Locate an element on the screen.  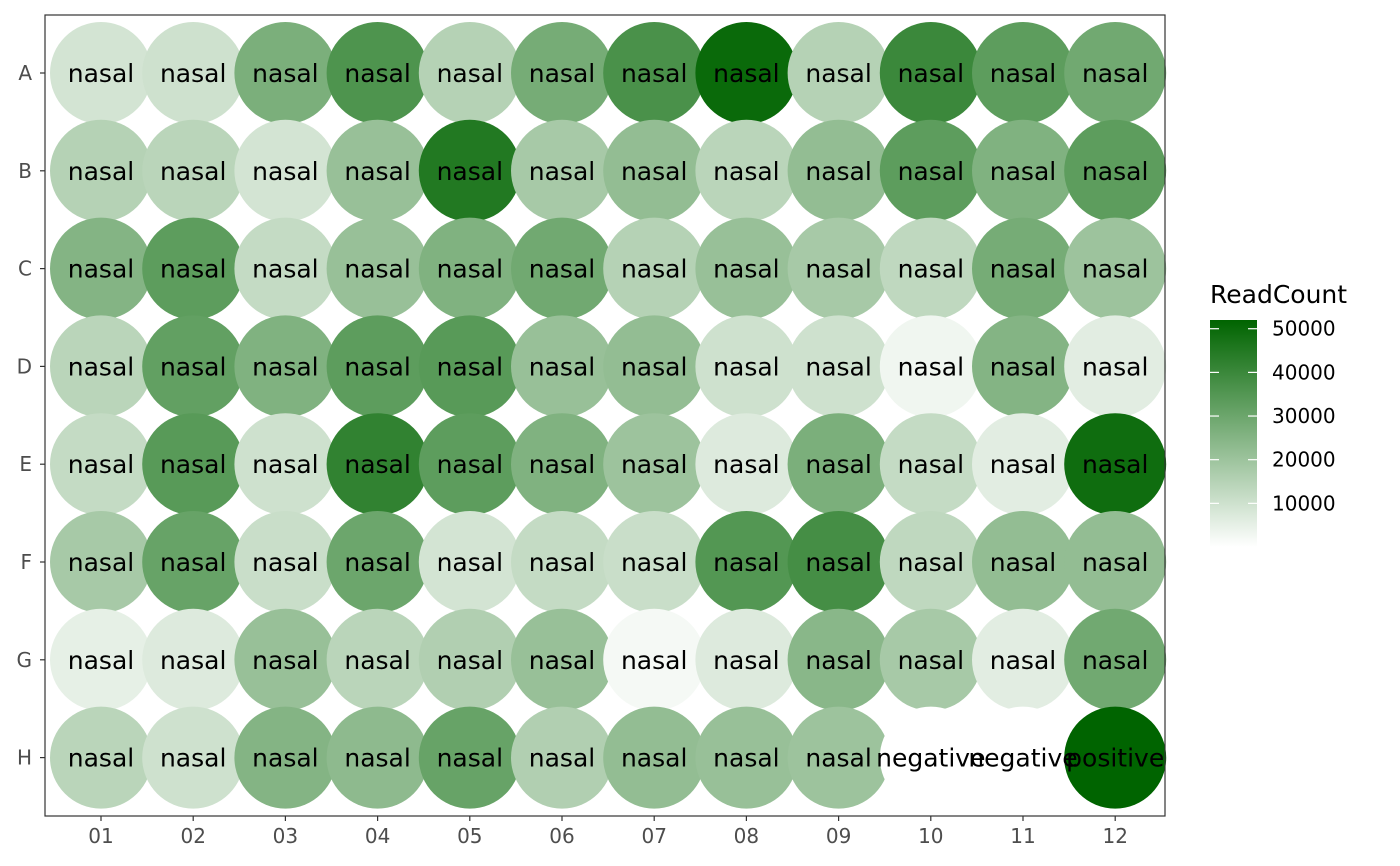
well-B11 is located at coordinates (1023, 170).